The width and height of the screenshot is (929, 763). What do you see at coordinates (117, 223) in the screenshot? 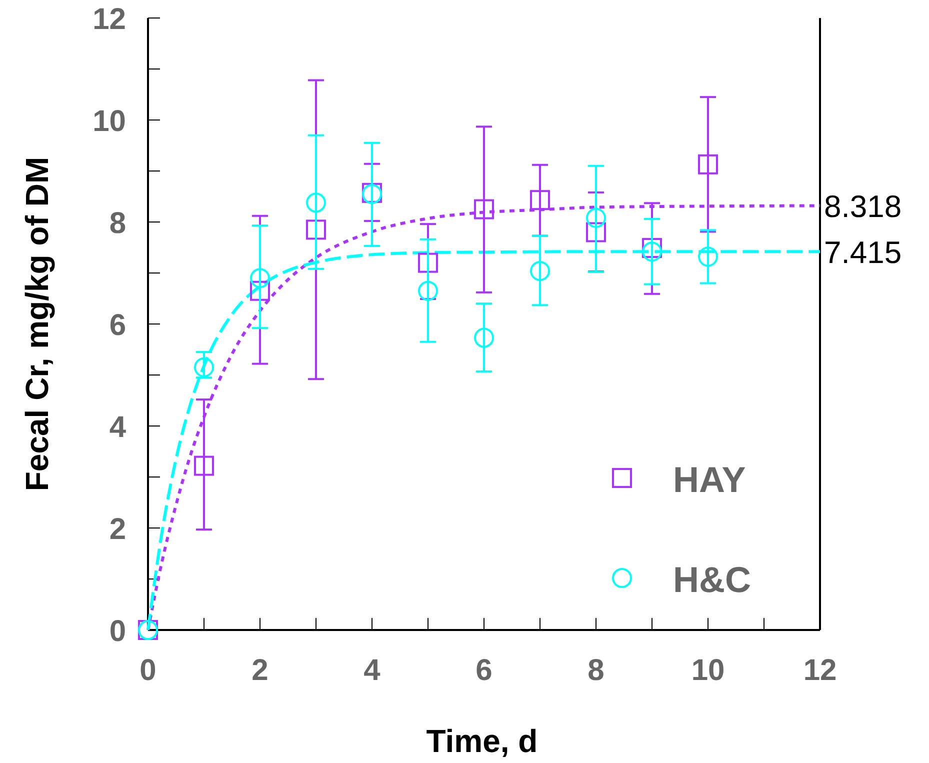
I see `y-tick-label: 8` at bounding box center [117, 223].